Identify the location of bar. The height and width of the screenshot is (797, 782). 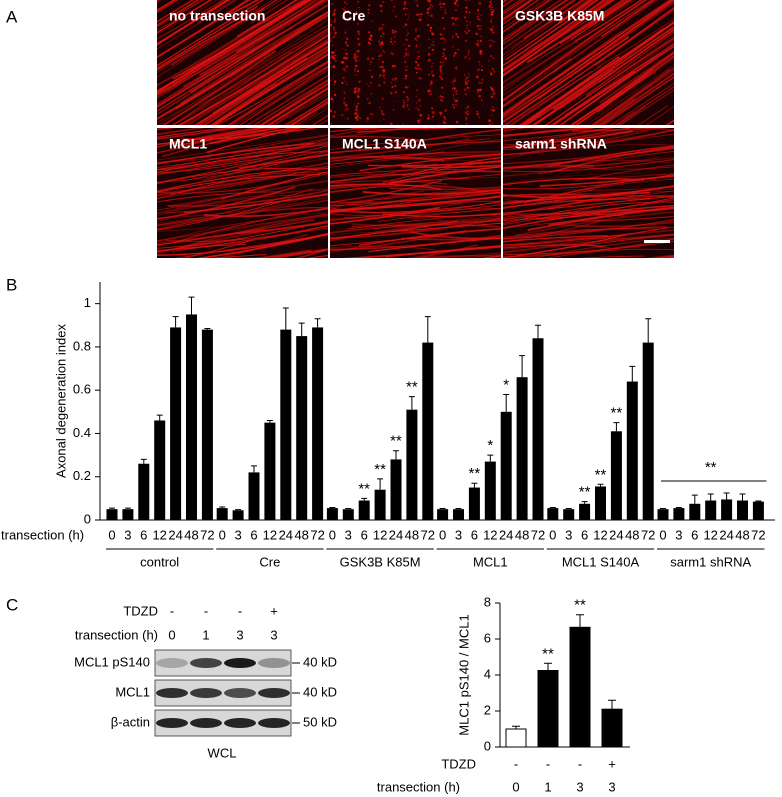
(160, 470).